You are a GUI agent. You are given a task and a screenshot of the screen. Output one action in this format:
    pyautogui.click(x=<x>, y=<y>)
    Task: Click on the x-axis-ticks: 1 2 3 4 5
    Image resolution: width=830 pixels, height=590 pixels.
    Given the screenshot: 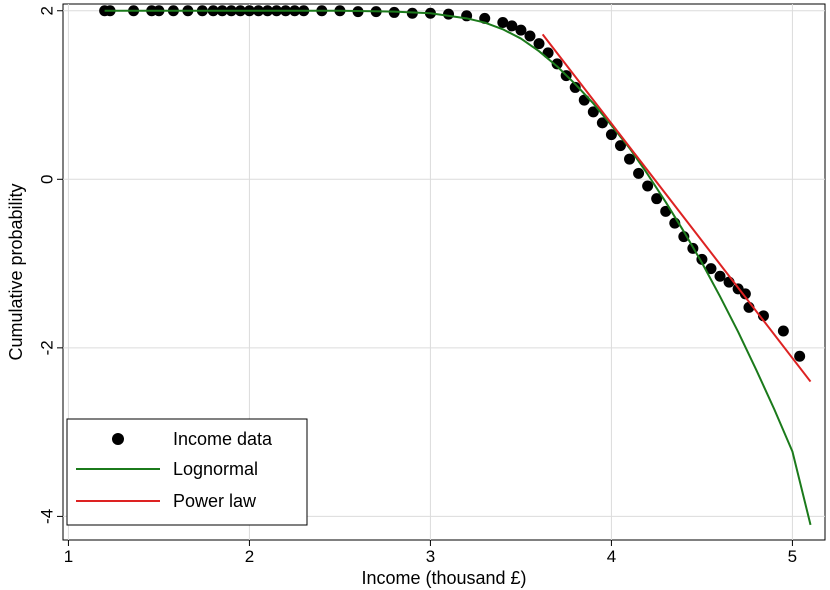 What is the action you would take?
    pyautogui.click(x=430, y=553)
    